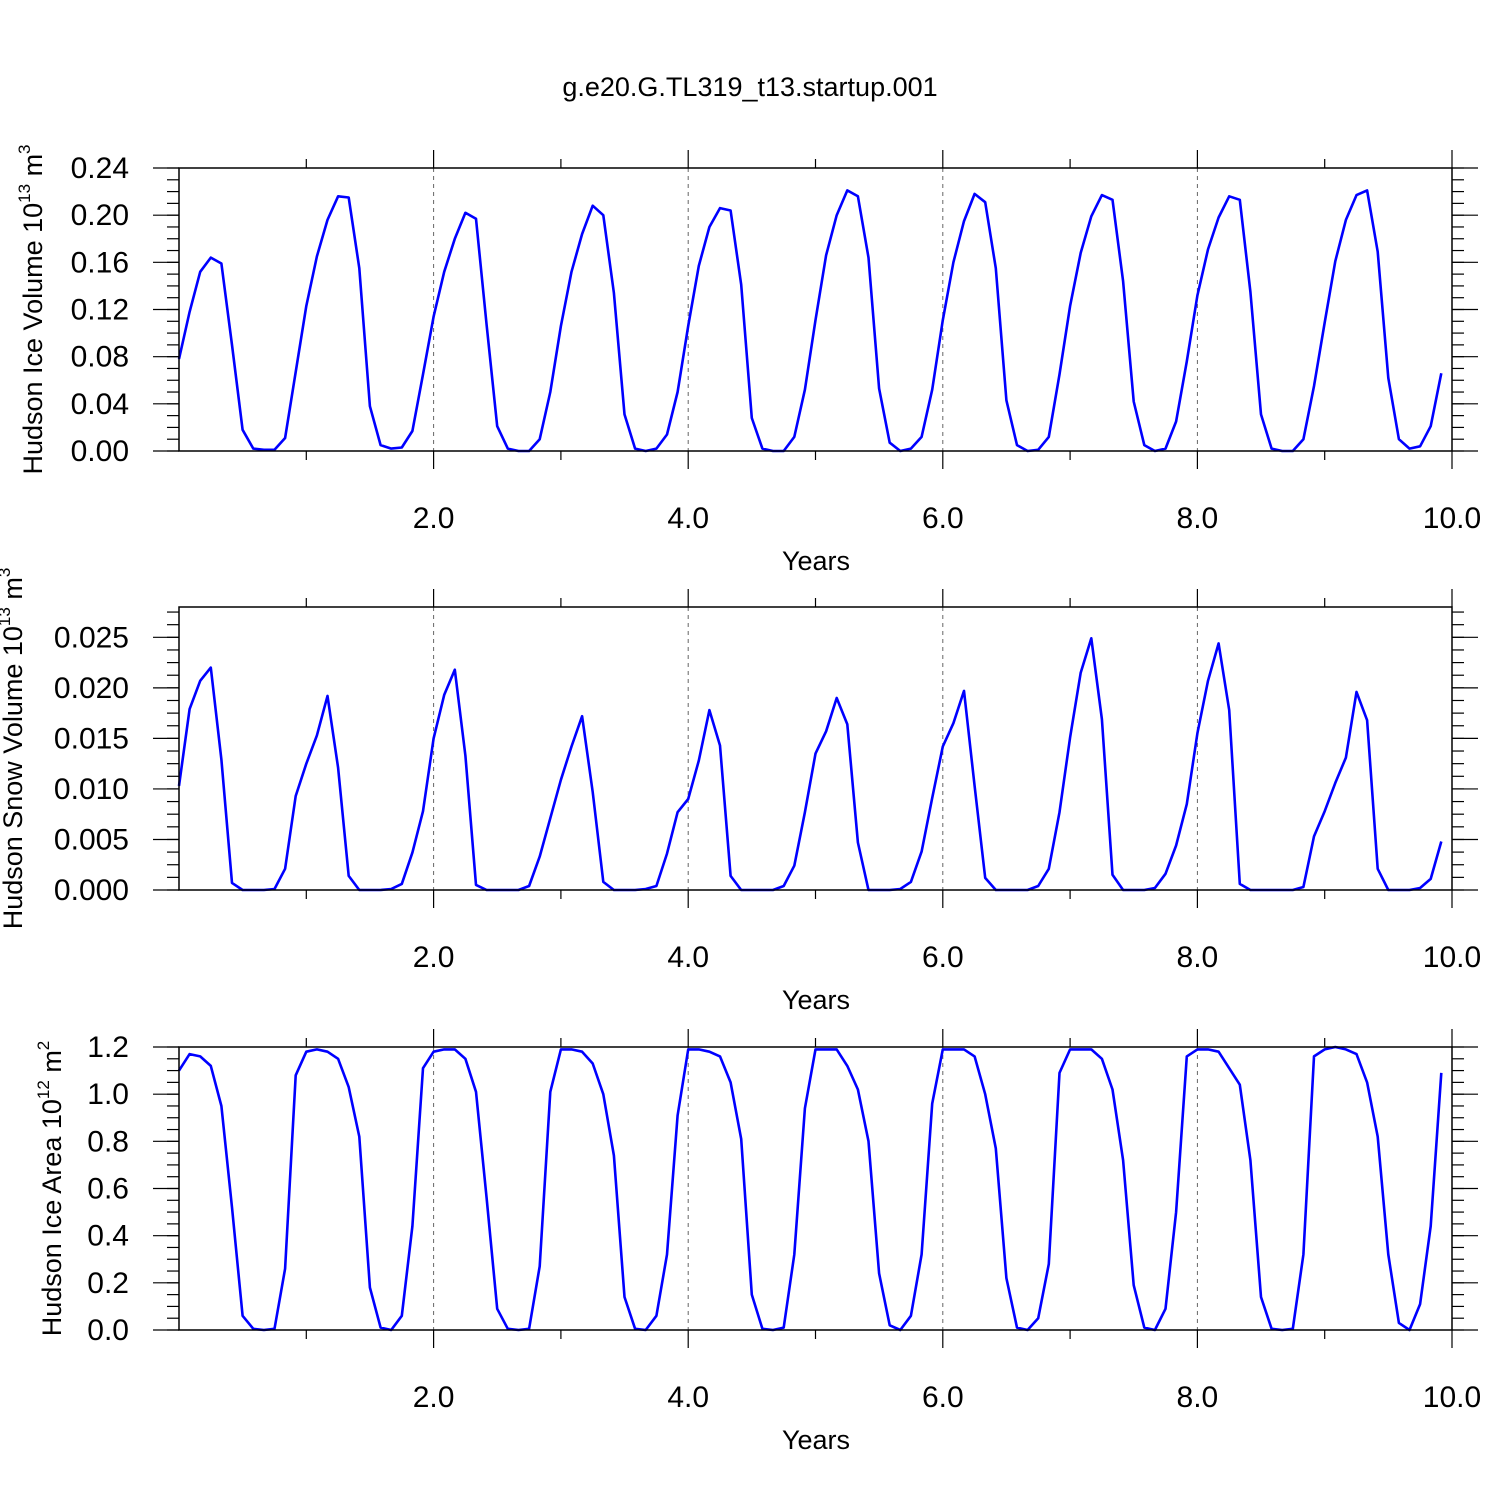  What do you see at coordinates (91, 738) in the screenshot?
I see `y-tick-label: 0.015` at bounding box center [91, 738].